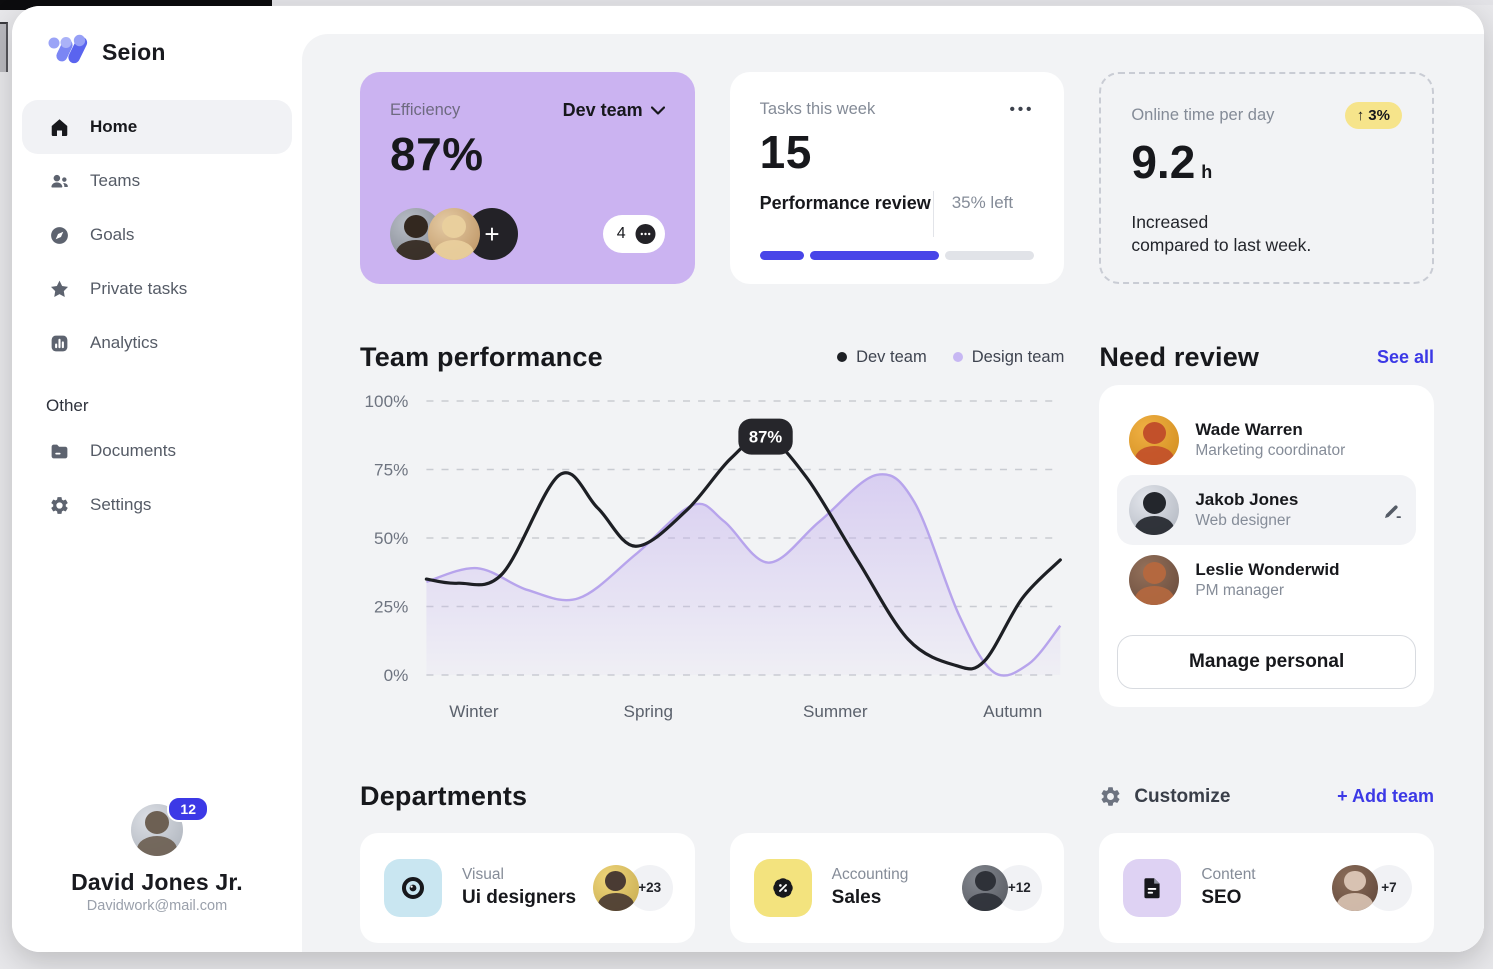  I want to click on department-card-content: Content SEO +7, so click(1266, 887).